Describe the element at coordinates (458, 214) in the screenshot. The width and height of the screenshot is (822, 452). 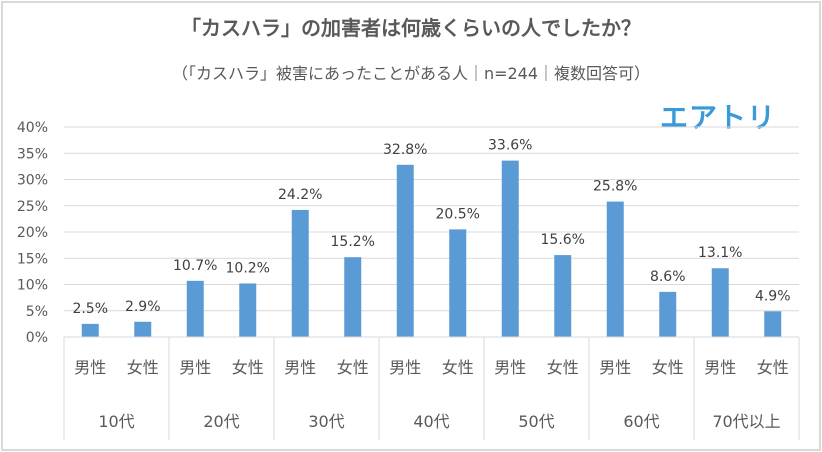
I see `data-label: 20.5%` at that location.